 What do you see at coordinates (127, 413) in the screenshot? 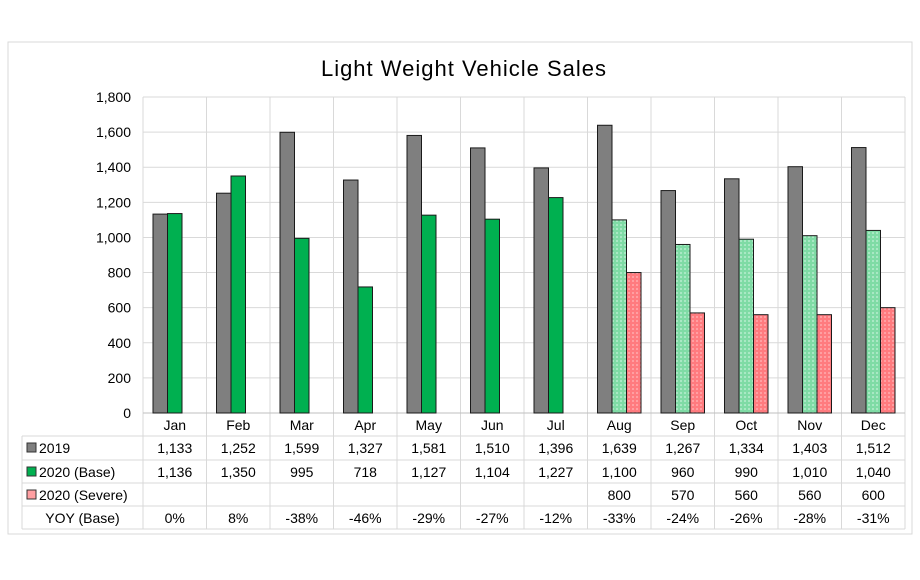
I see `y-tick-label: 0` at bounding box center [127, 413].